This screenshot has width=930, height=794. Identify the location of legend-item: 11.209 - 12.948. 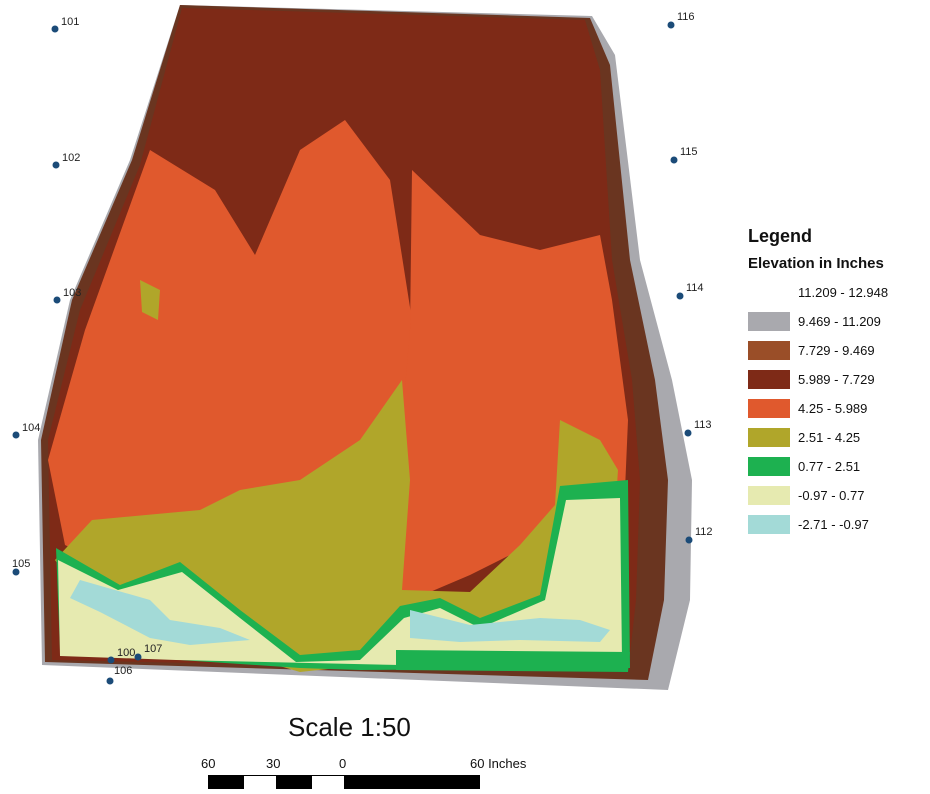
(838, 292).